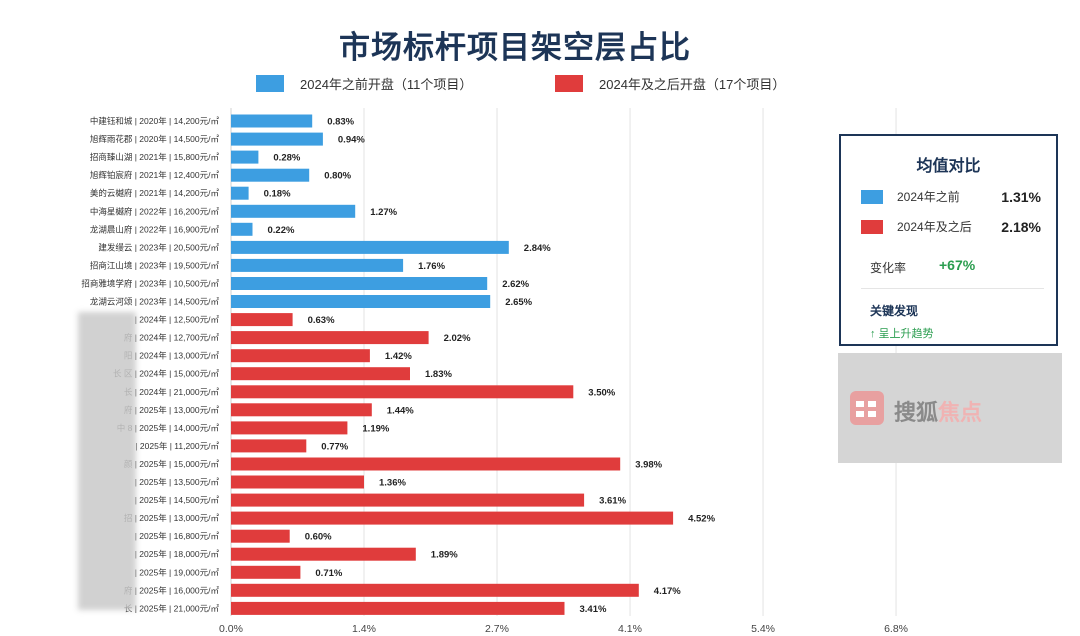 The height and width of the screenshot is (636, 1080). Describe the element at coordinates (351, 140) in the screenshot. I see `bar-value-label: 0.94%` at that location.